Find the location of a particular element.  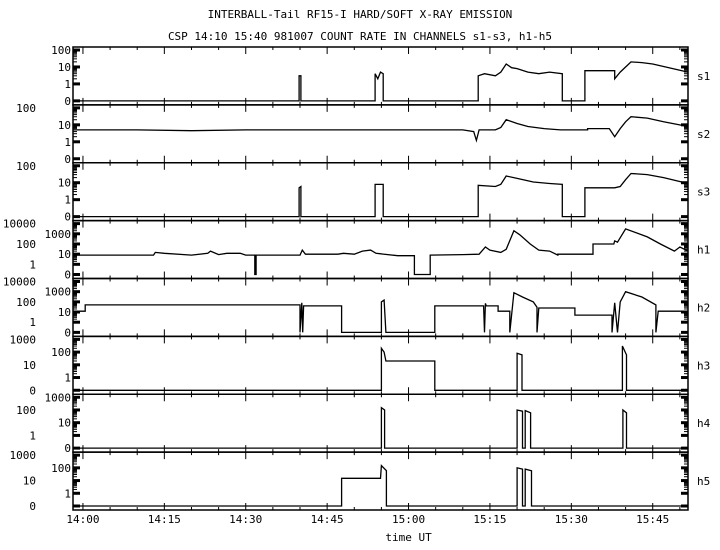

x-axis-label: time UT is located at coordinates (408, 537).